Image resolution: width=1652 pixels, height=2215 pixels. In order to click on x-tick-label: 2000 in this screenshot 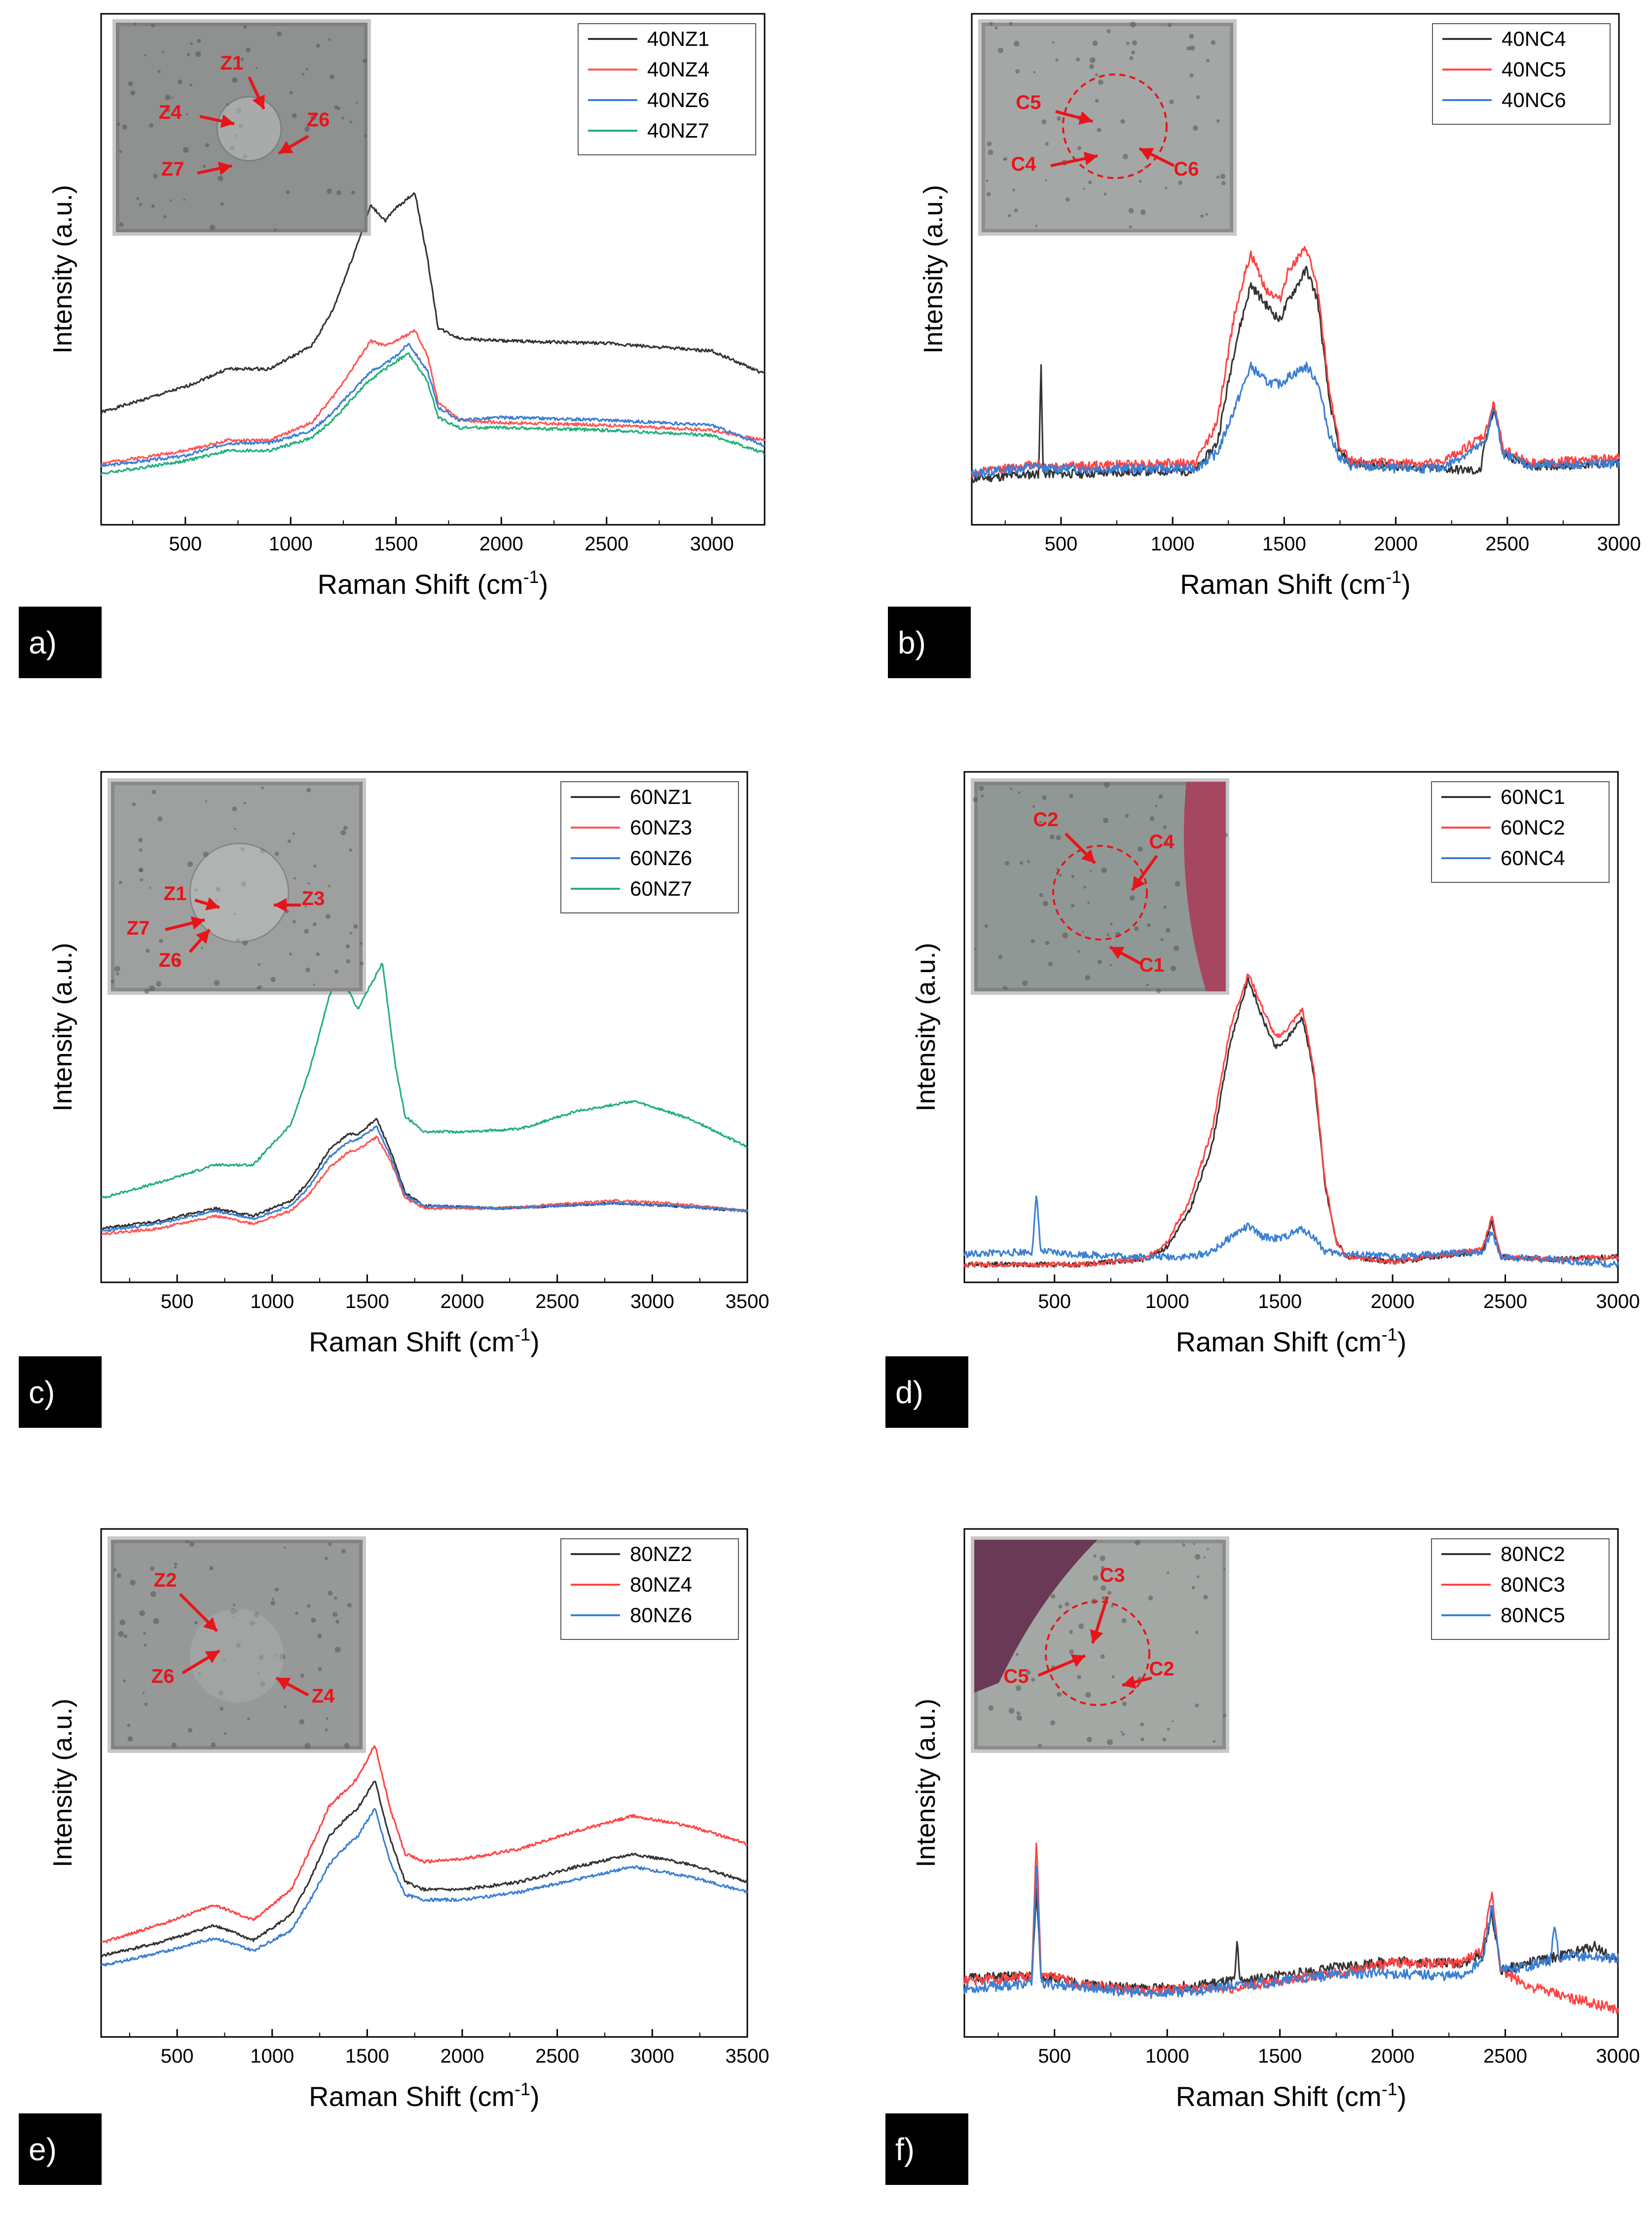, I will do `click(1393, 1301)`.